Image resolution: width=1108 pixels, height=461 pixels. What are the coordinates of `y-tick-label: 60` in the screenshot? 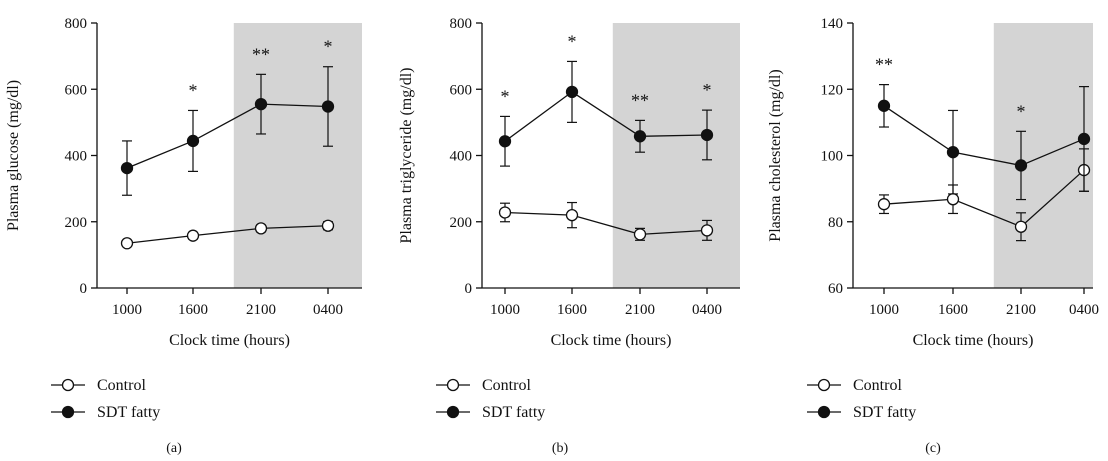 It's located at (835, 289).